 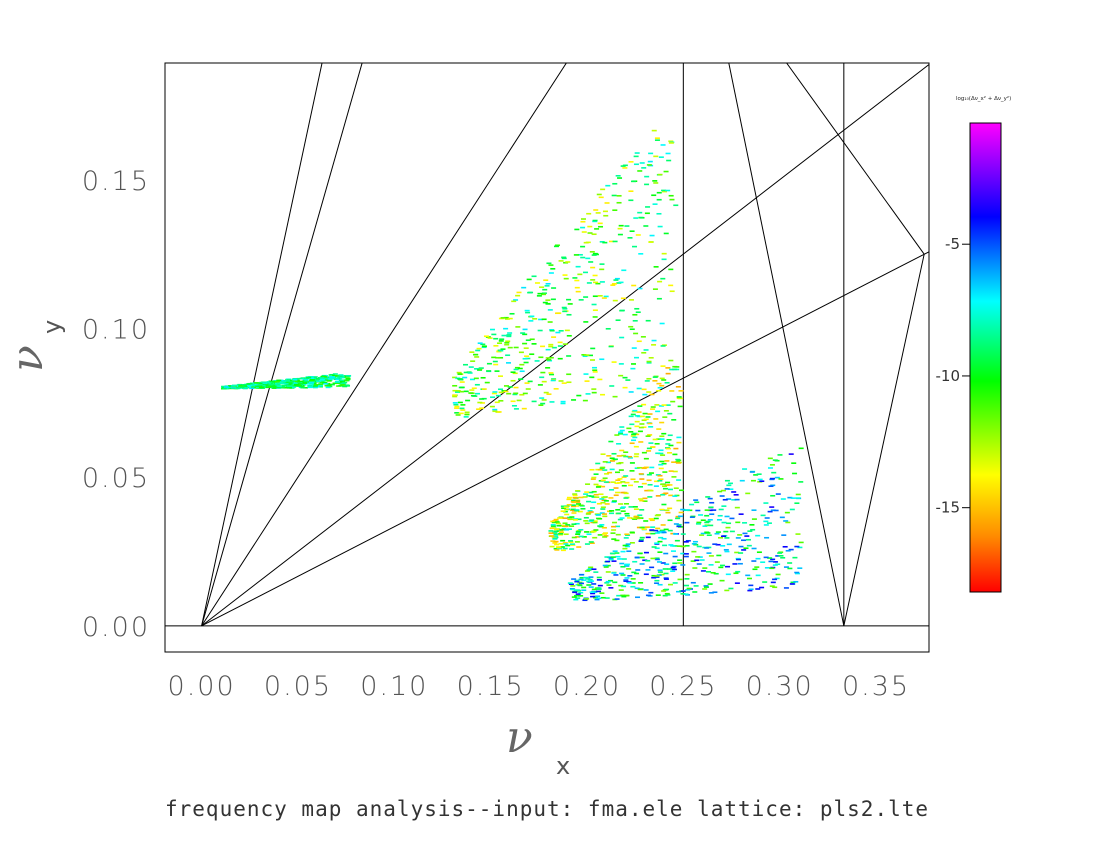 I want to click on resonance-line, so click(x=786, y=344).